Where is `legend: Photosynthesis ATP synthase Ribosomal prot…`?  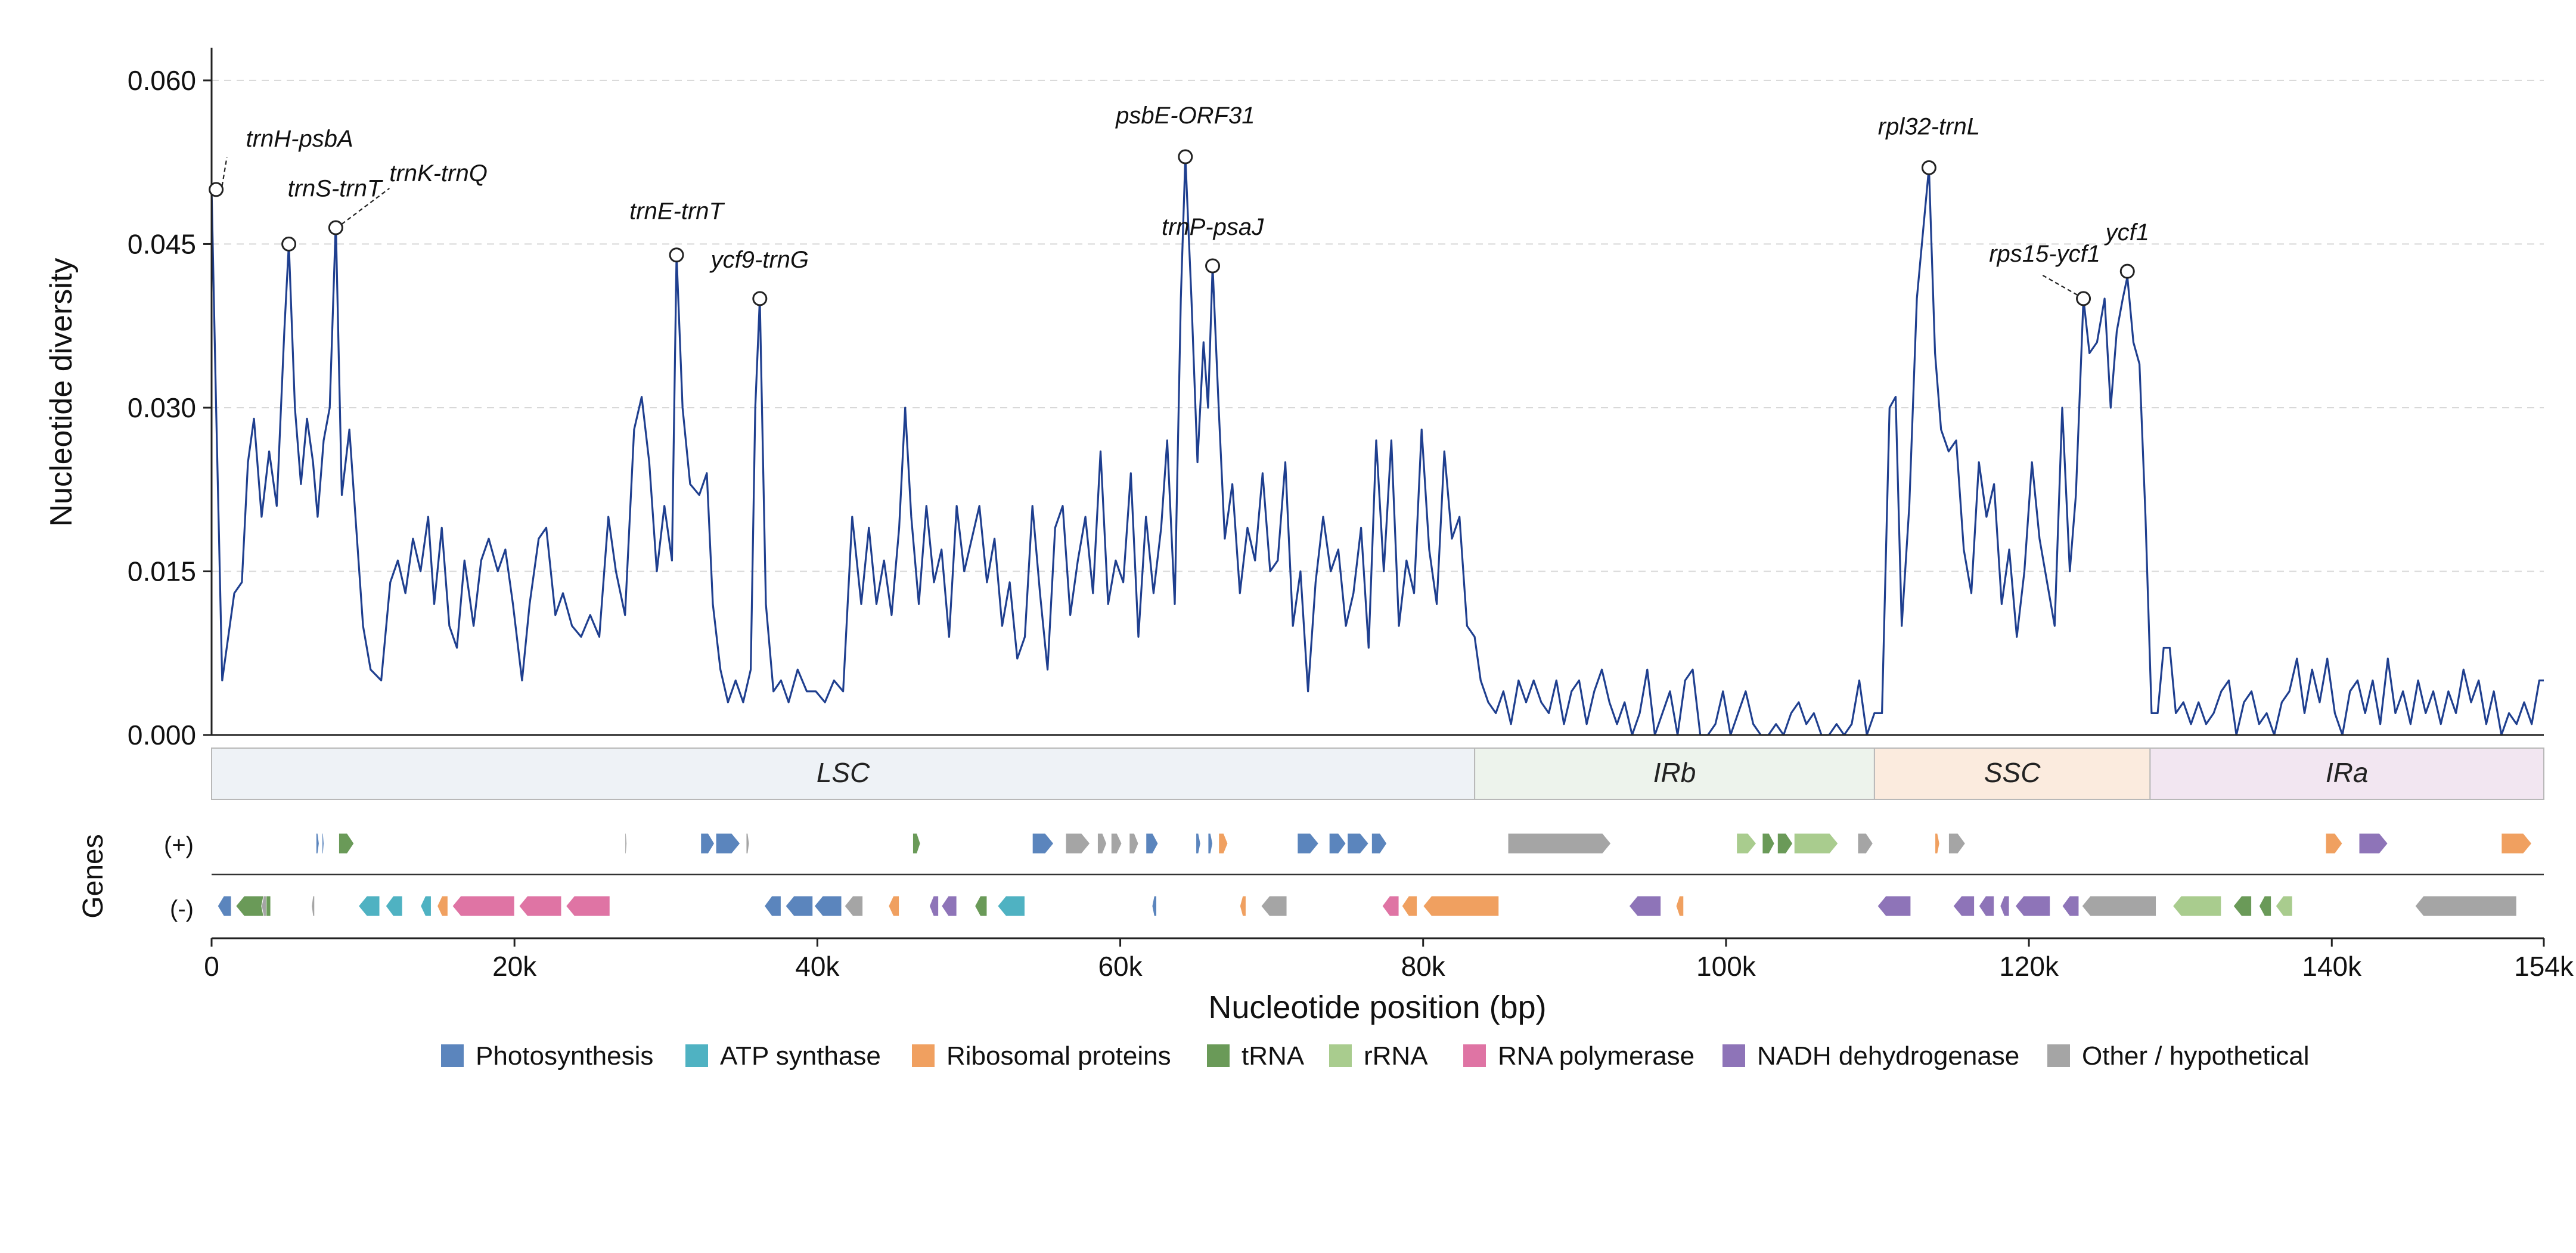 legend: Photosynthesis ATP synthase Ribosomal prot… is located at coordinates (1376, 1056).